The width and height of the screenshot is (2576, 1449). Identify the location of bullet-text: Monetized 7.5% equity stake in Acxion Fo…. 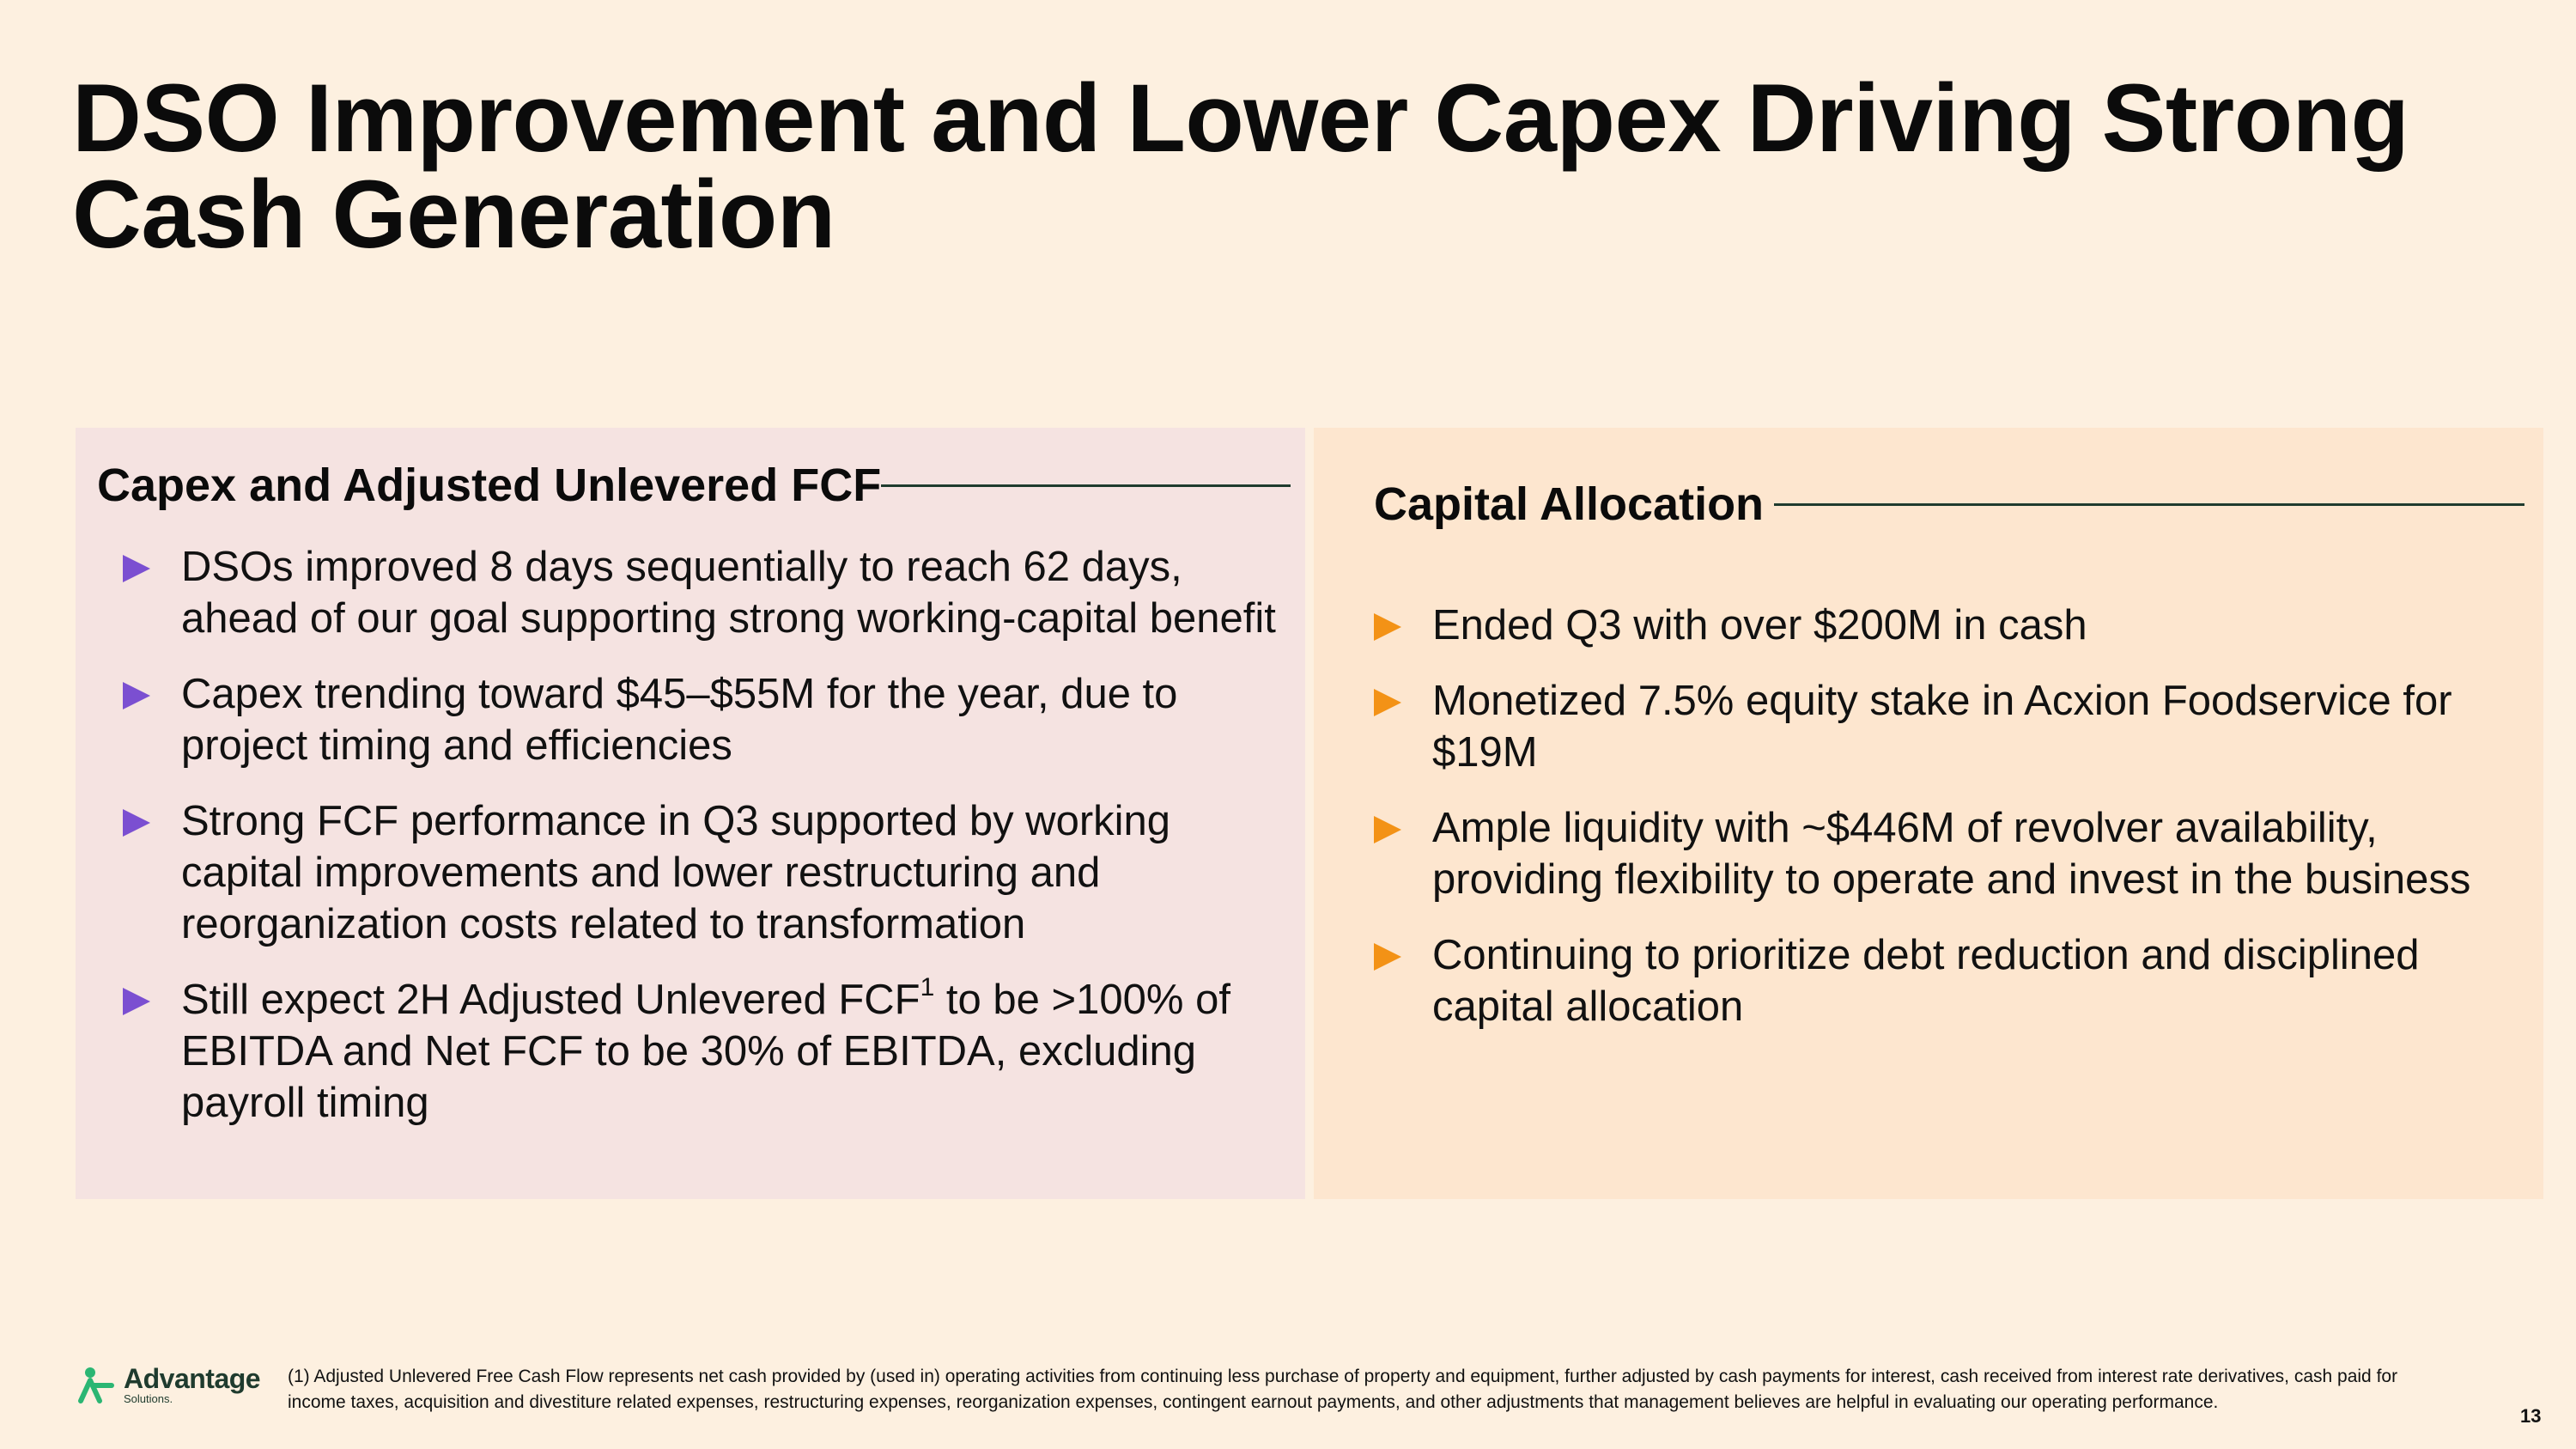
(1942, 727).